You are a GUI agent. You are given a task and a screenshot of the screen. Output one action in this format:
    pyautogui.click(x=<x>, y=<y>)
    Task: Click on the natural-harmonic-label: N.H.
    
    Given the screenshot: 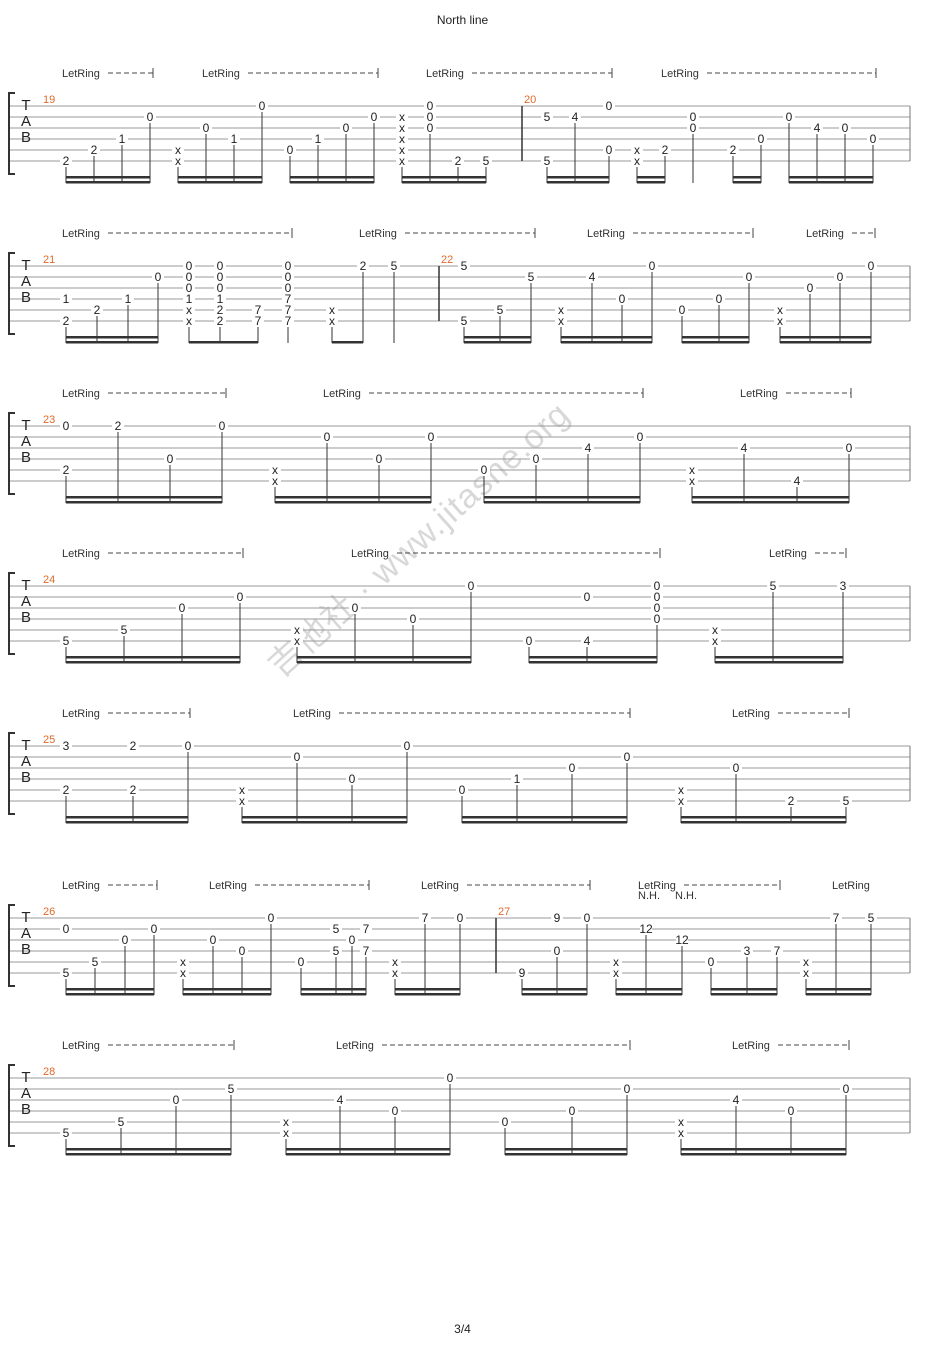 What is the action you would take?
    pyautogui.click(x=686, y=896)
    